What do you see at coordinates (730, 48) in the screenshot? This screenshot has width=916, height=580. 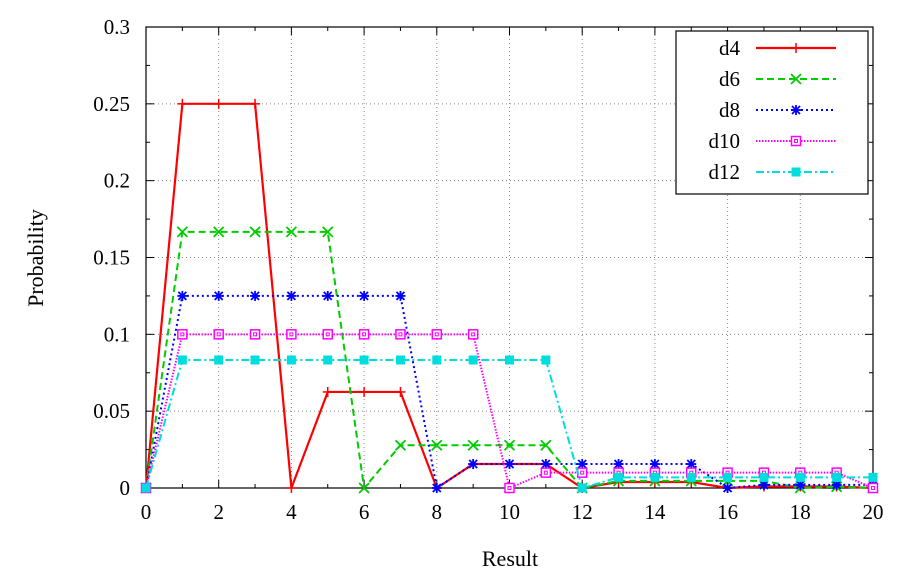 I see `legend-label: d4` at bounding box center [730, 48].